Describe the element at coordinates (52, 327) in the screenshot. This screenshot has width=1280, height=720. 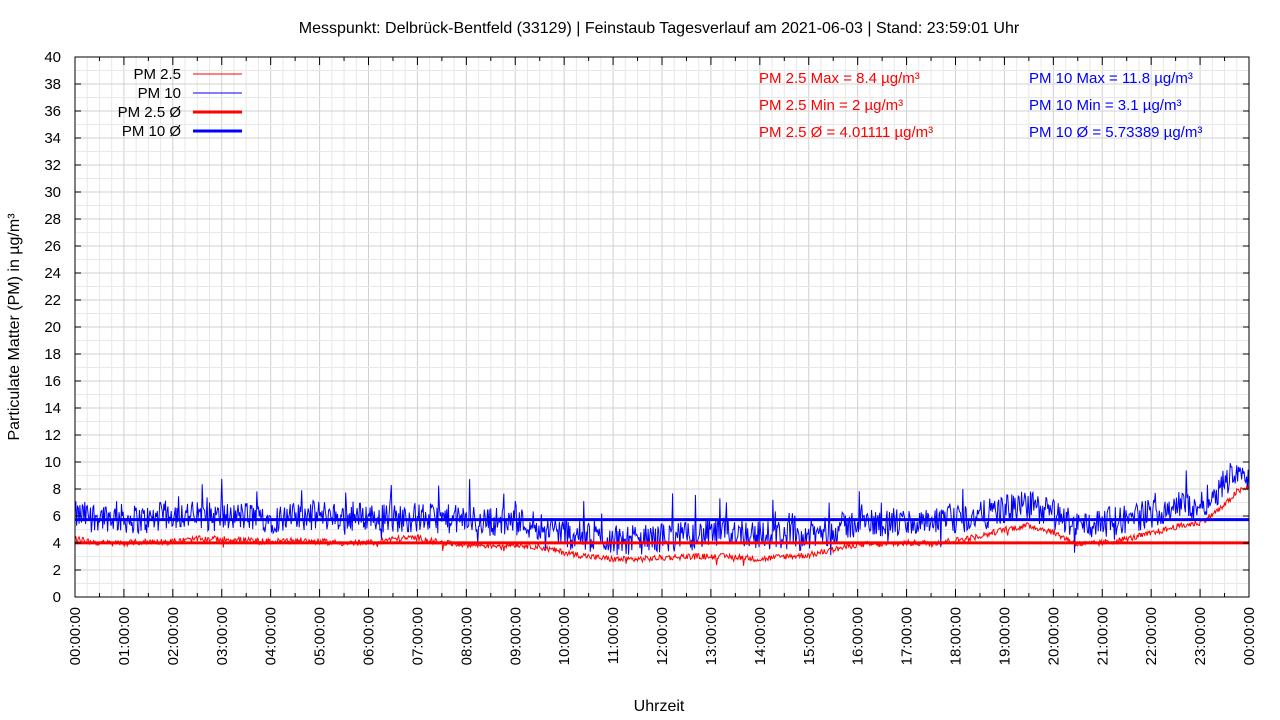
I see `y-tick-label: 20` at that location.